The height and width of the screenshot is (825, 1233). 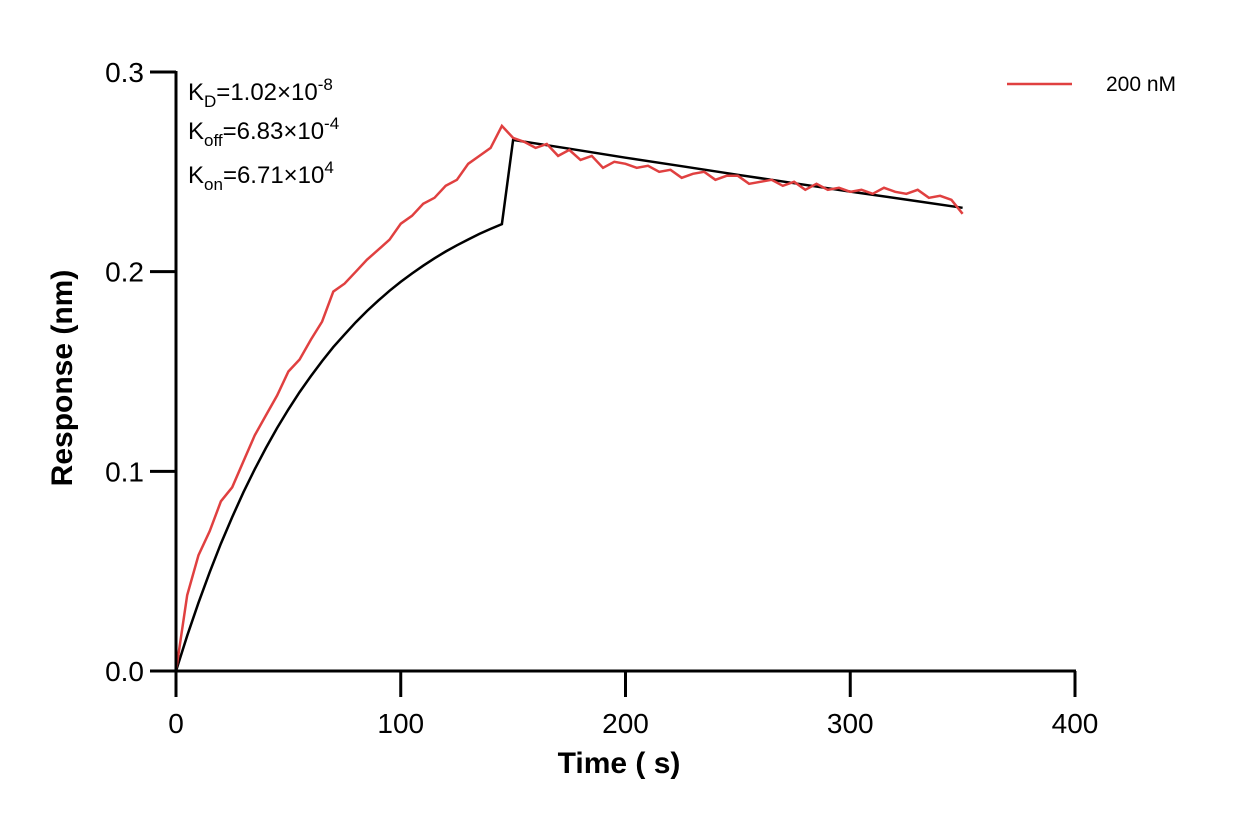 What do you see at coordinates (124, 471) in the screenshot?
I see `y-tick-label: 0.1` at bounding box center [124, 471].